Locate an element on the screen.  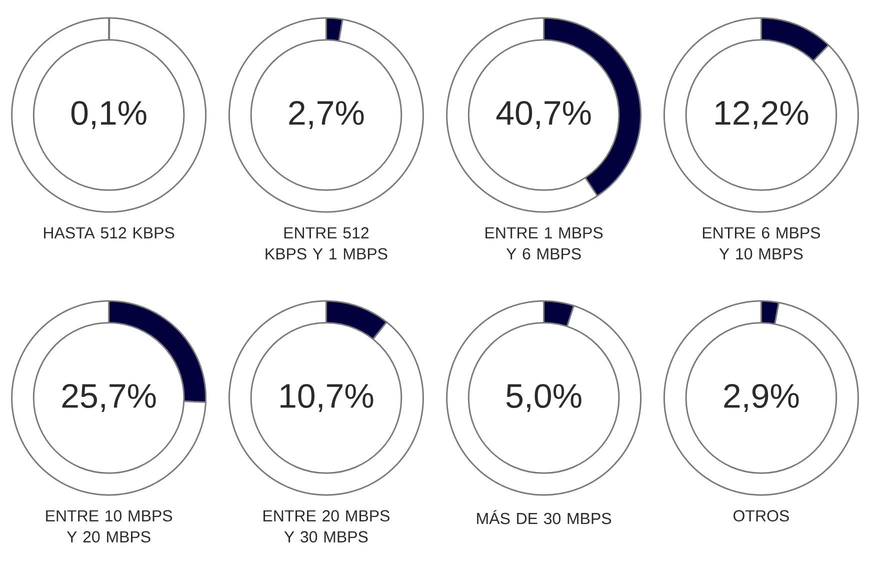
text: 5,0% is located at coordinates (544, 398).